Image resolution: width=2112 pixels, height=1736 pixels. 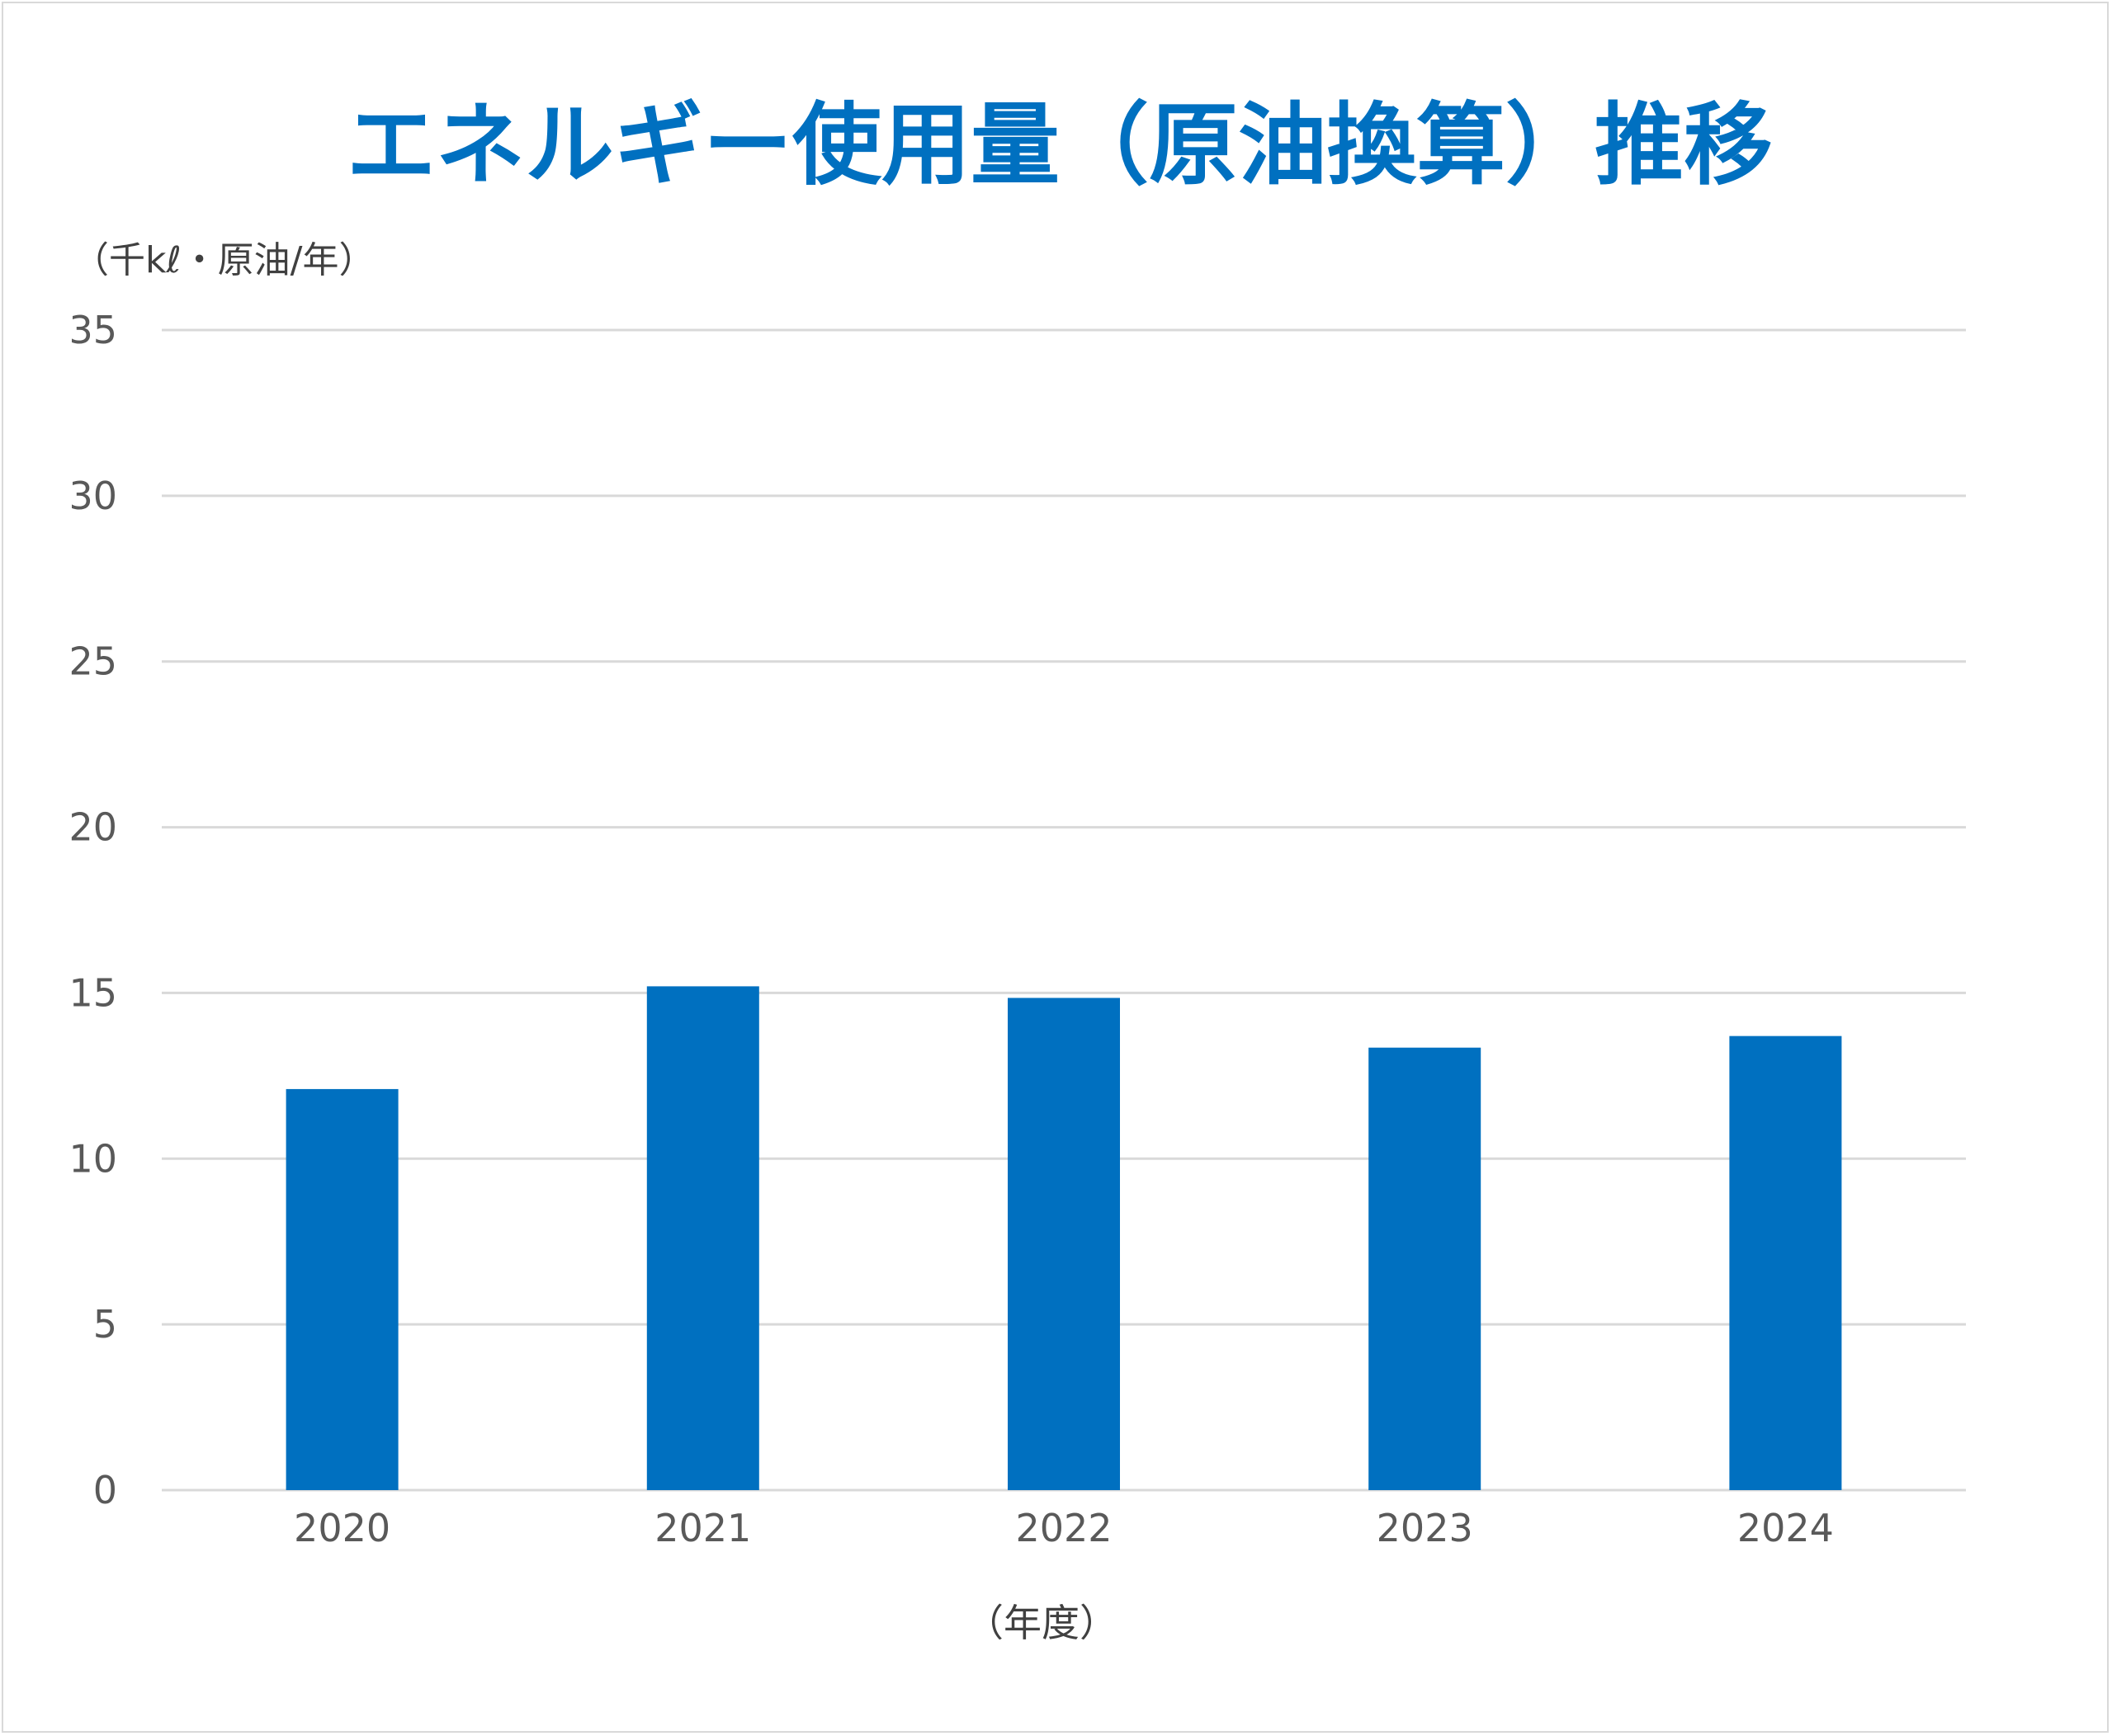 I want to click on chart-title: エネルギー使用量（原油換算）推移, so click(x=1060, y=145).